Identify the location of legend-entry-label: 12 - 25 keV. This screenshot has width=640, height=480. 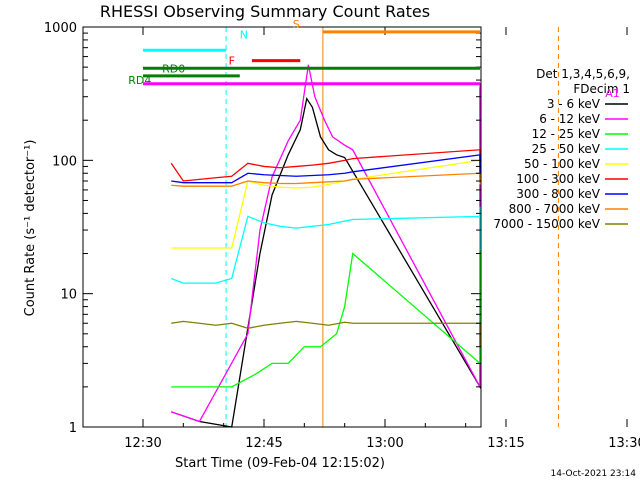
(566, 134).